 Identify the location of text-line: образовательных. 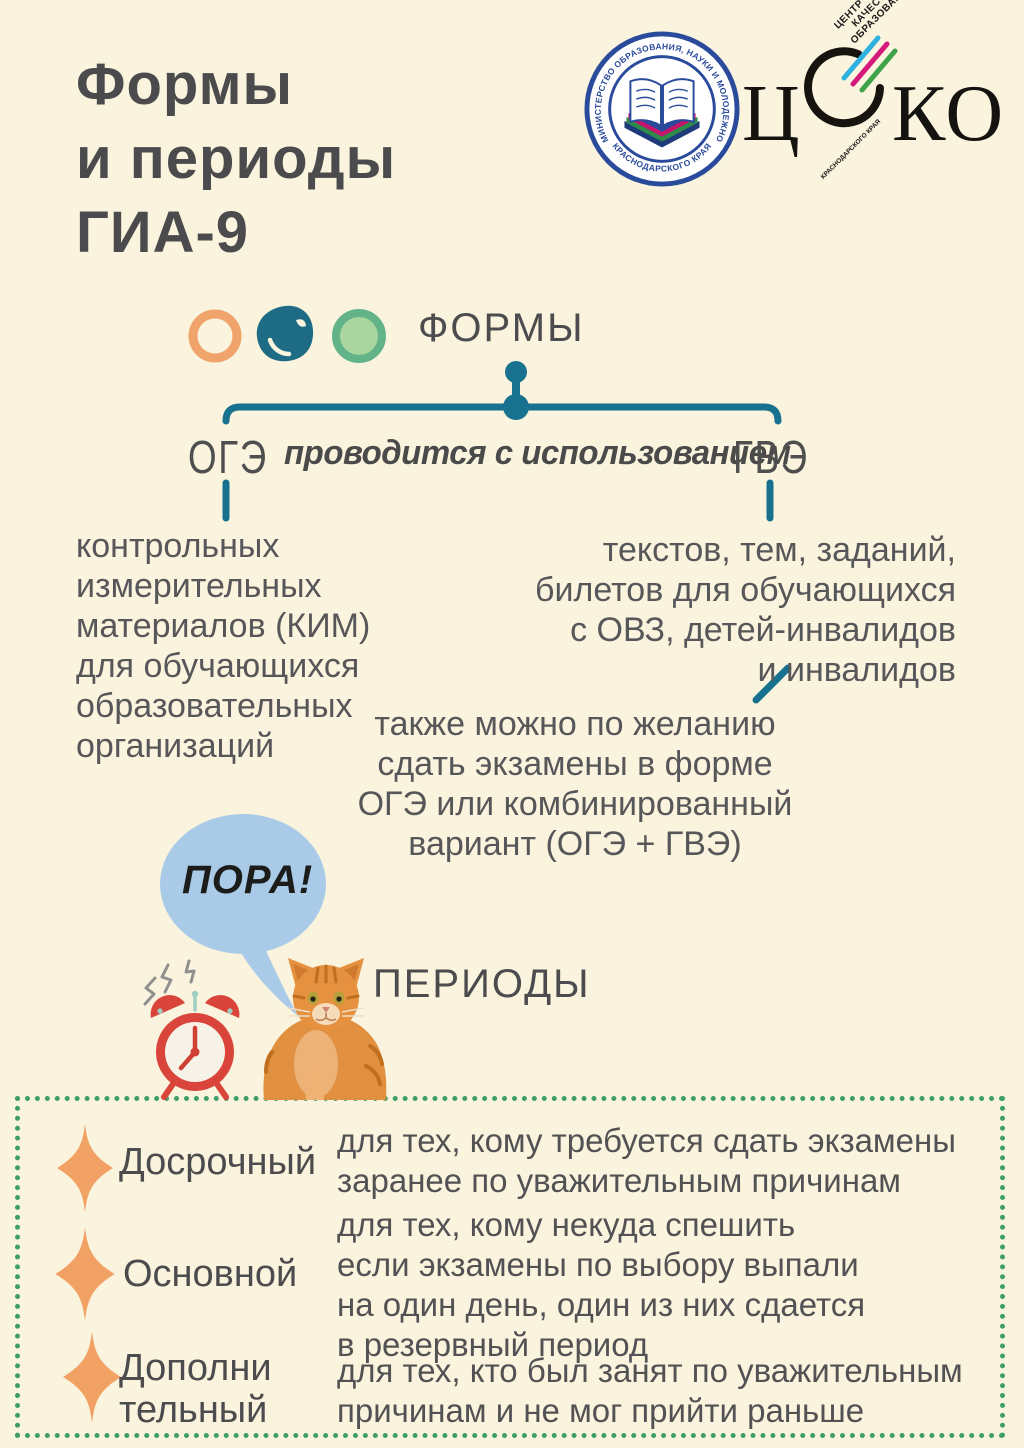
(214, 706).